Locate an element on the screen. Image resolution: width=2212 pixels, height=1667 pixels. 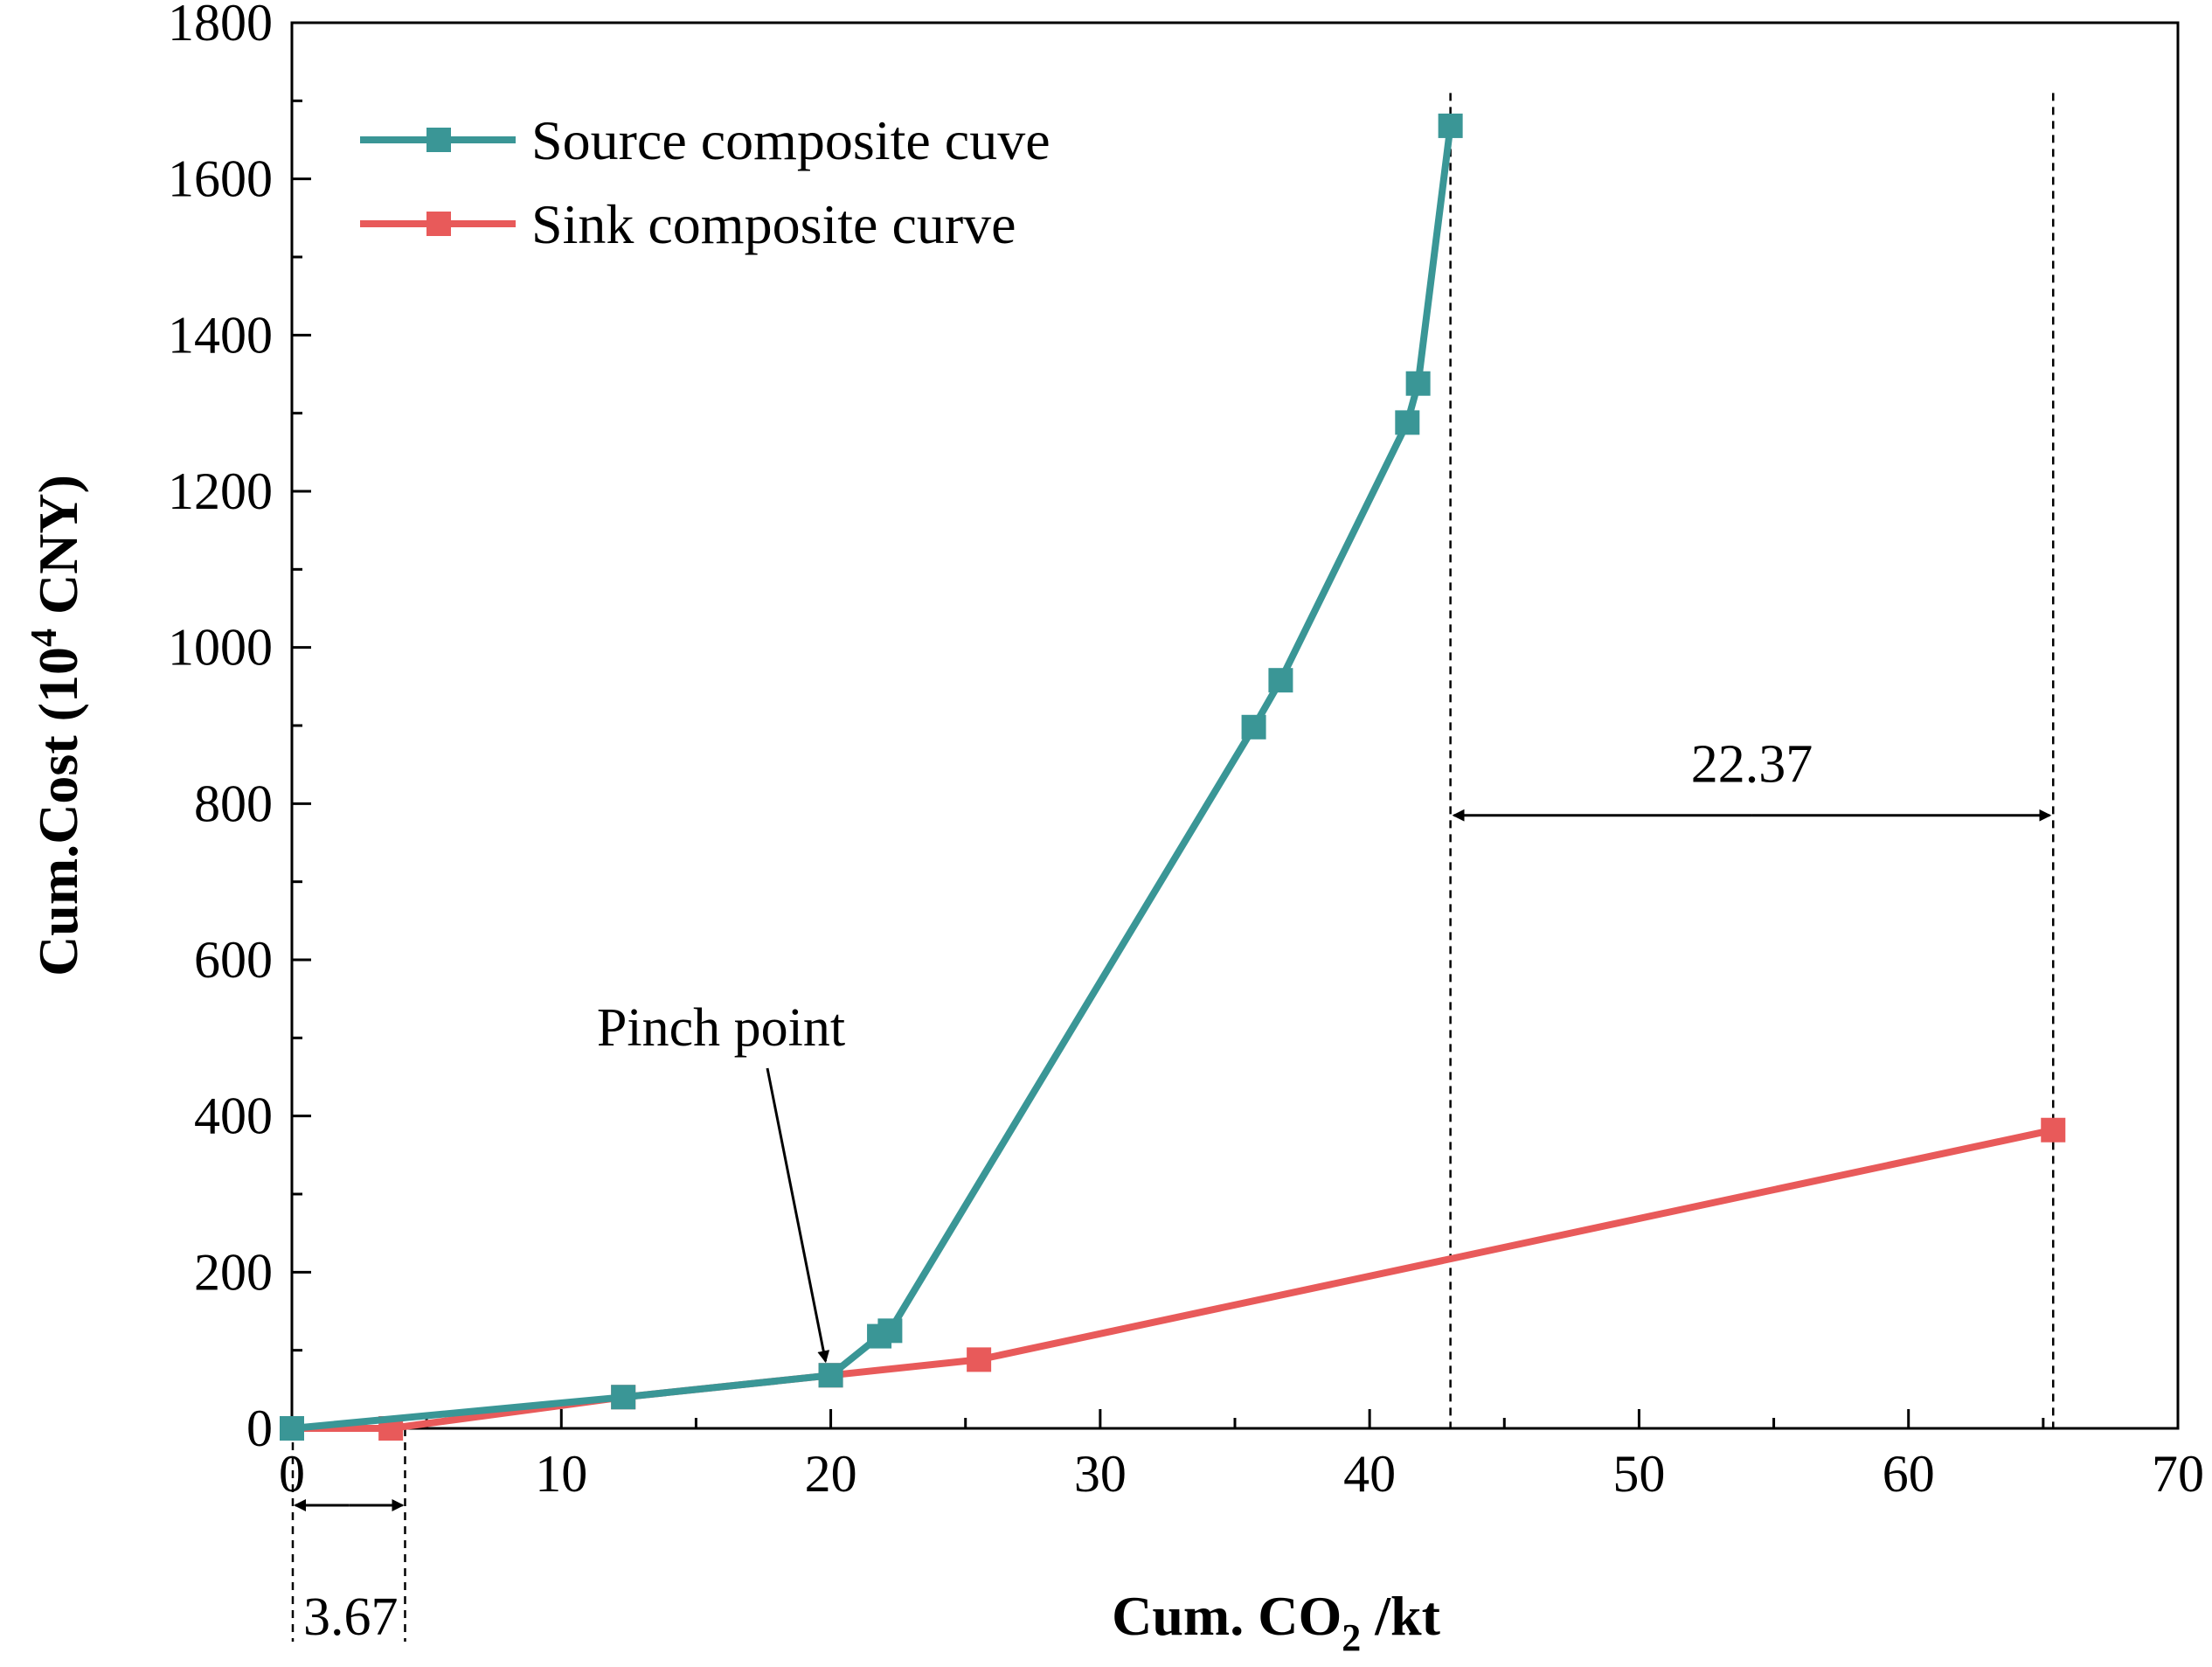
y-tick-label: 1000 is located at coordinates (220, 648).